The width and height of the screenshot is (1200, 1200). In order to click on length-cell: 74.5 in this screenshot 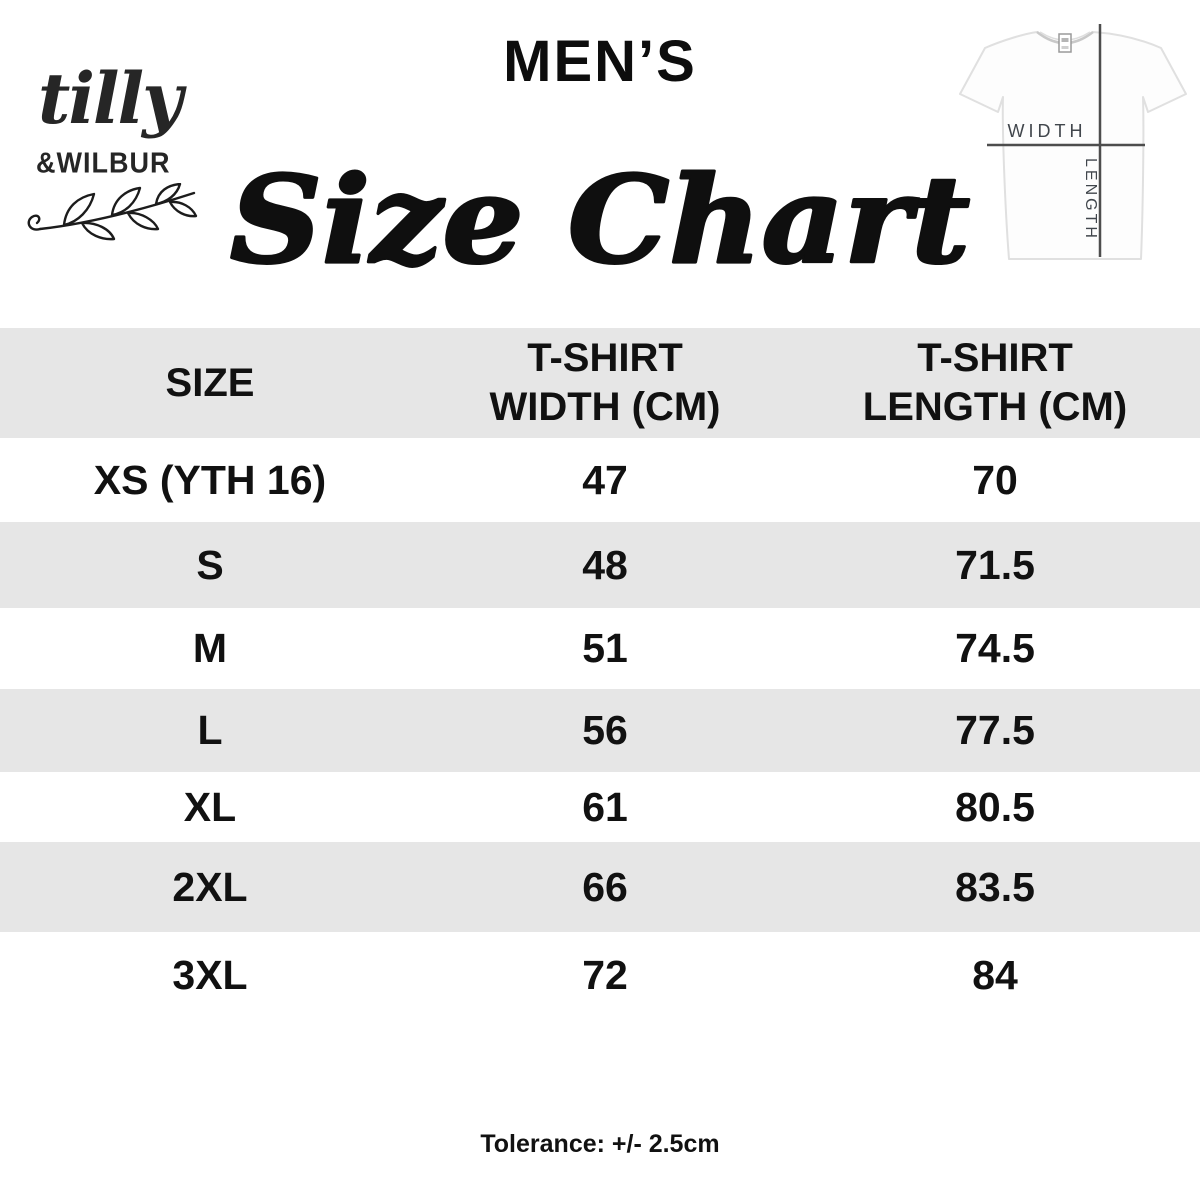, I will do `click(995, 648)`.